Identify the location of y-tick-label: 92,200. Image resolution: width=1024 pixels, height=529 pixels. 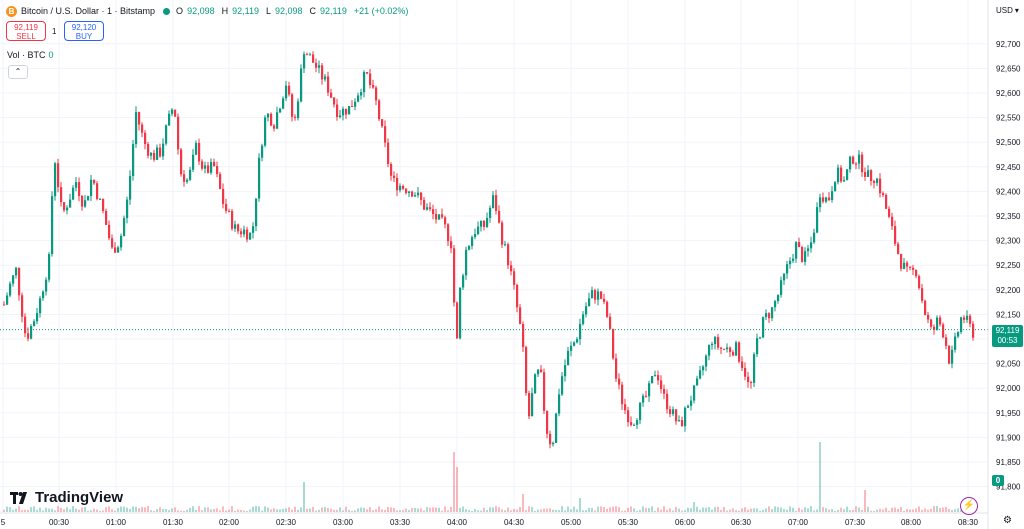
(1008, 290).